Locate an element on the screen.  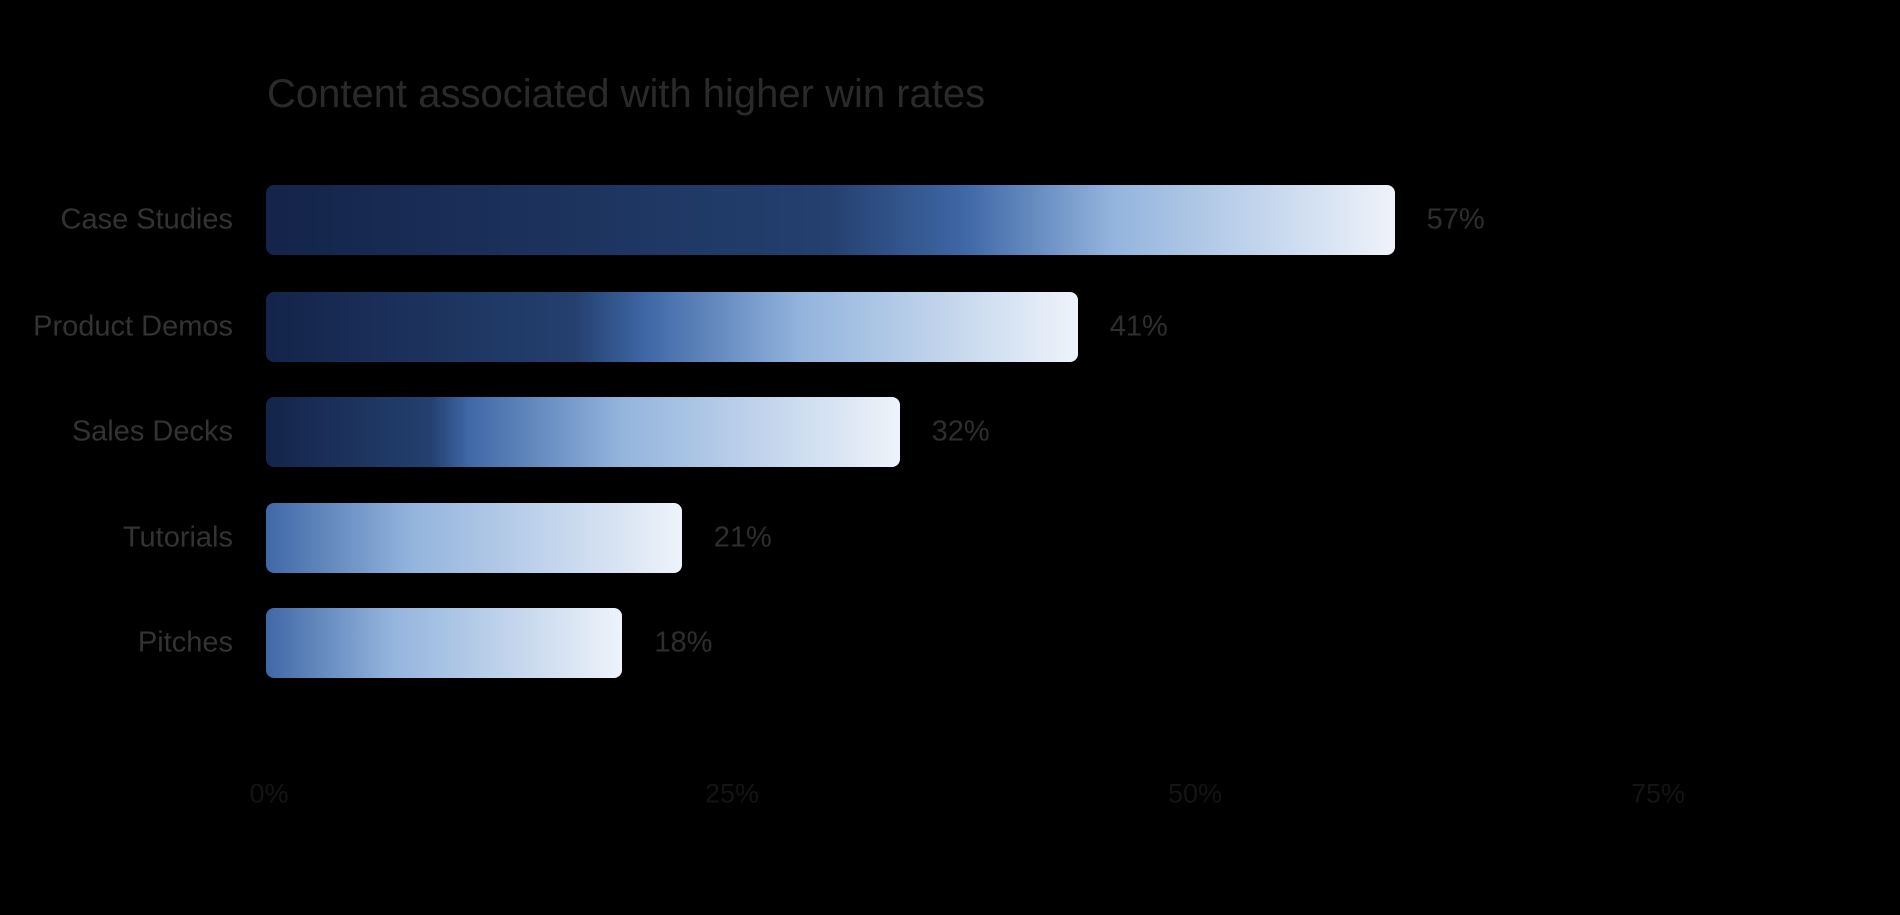
category-label: Case Studies is located at coordinates (147, 219).